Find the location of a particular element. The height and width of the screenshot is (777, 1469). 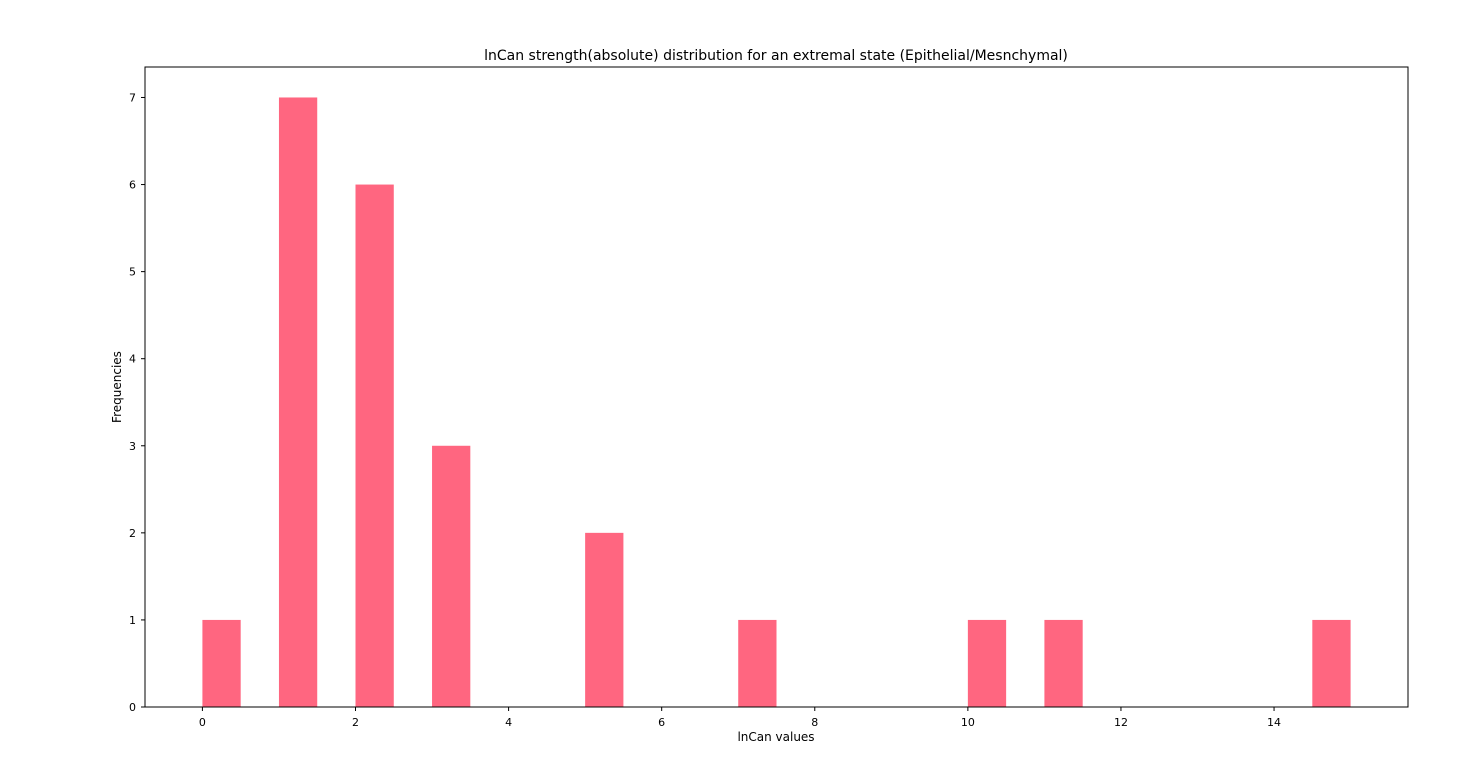

x-tick-label: 6 is located at coordinates (661, 722).